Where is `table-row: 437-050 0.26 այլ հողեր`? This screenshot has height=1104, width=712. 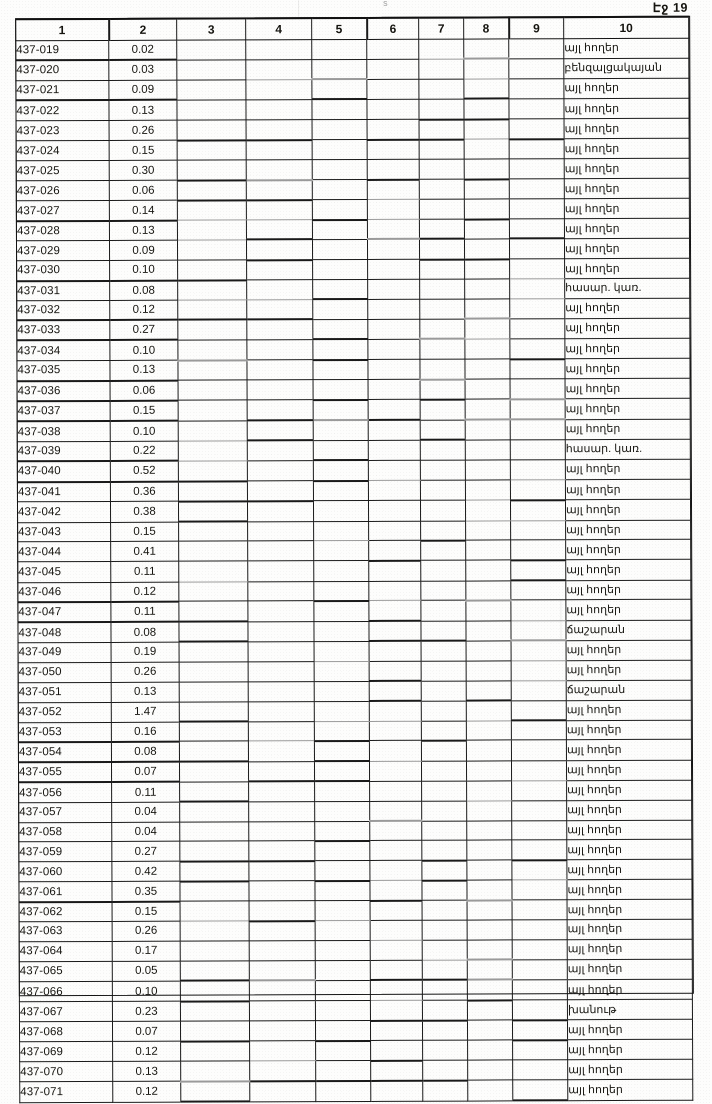
table-row: 437-050 0.26 այլ հողեր is located at coordinates (355, 671).